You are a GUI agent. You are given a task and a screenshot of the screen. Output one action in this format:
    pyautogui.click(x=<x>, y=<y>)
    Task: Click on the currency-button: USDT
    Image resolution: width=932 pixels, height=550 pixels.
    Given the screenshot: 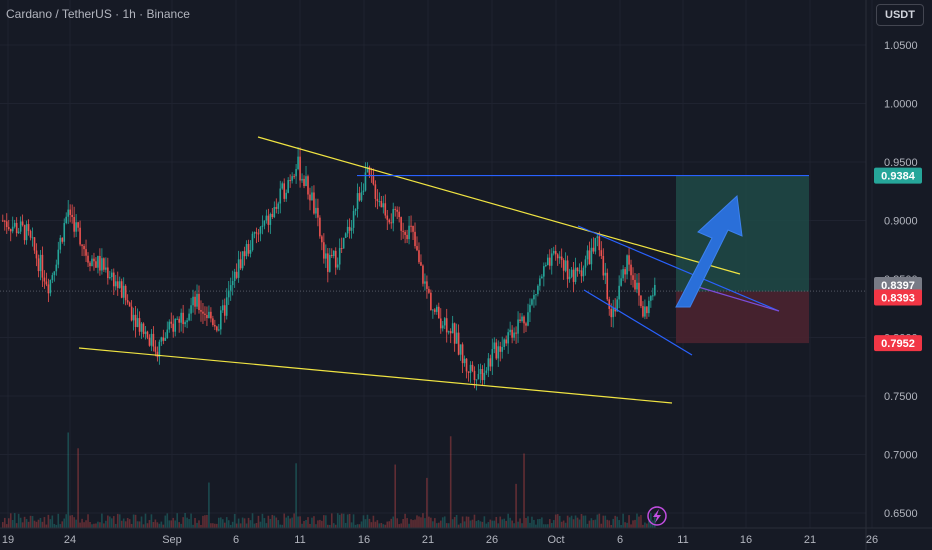 What is the action you would take?
    pyautogui.click(x=900, y=15)
    